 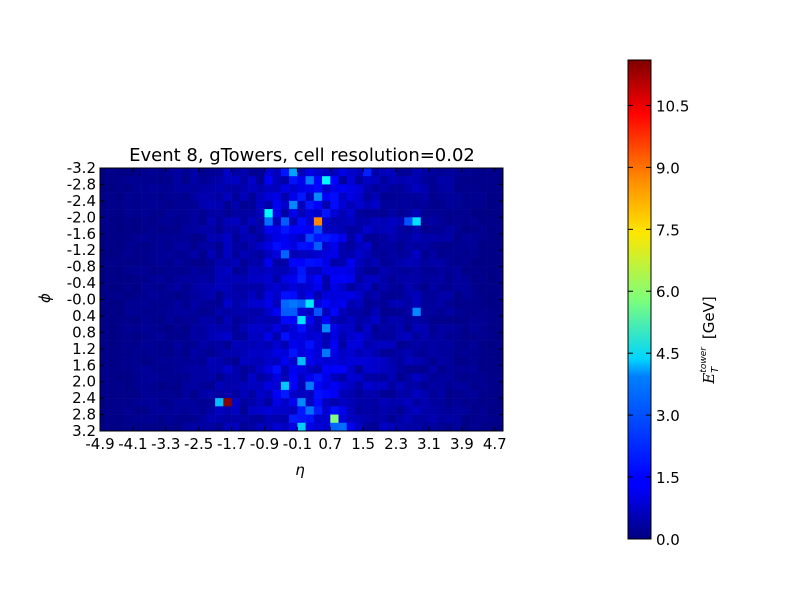 What do you see at coordinates (81, 234) in the screenshot?
I see `y-tick-label: -1.6` at bounding box center [81, 234].